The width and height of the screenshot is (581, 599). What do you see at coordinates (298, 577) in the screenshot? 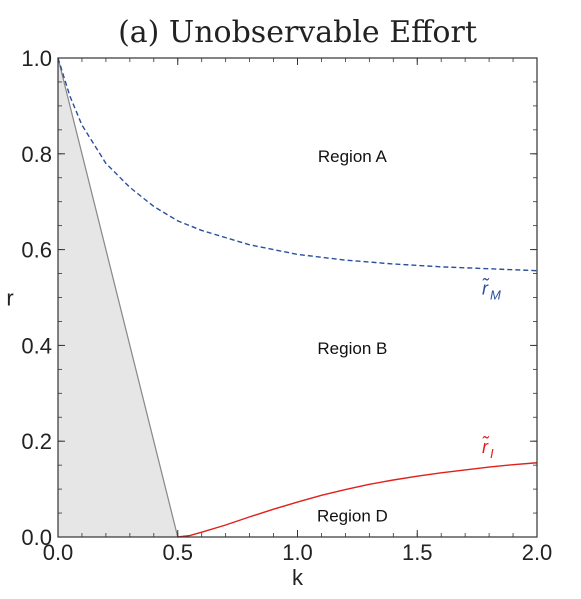
I see `x-axis-label: k` at bounding box center [298, 577].